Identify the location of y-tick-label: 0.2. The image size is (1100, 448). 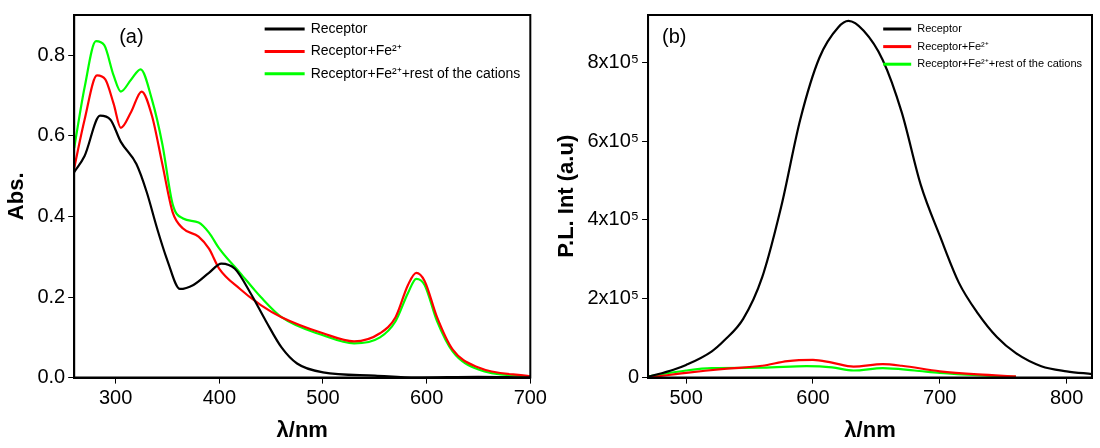
(51, 295).